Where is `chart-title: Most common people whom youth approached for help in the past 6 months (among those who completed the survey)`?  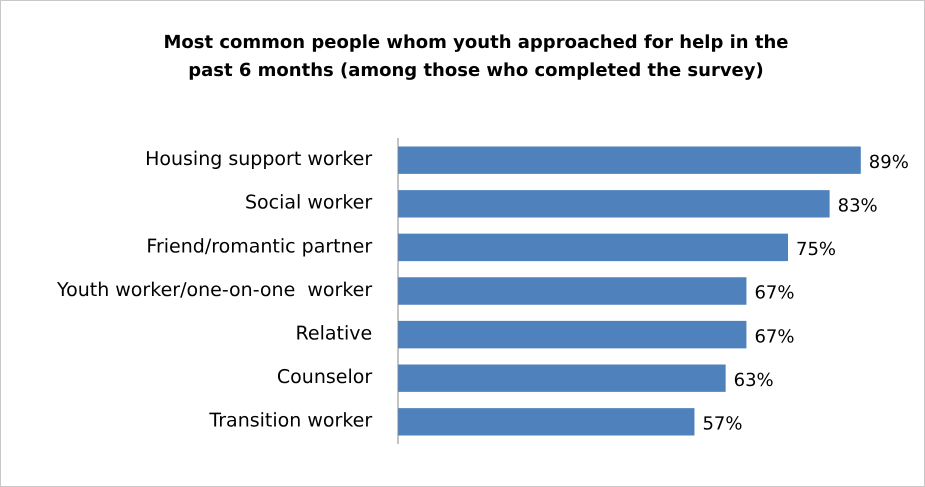
chart-title: Most common people whom youth approached for help in the past 6 months (among those who completed the survey) is located at coordinates (476, 57).